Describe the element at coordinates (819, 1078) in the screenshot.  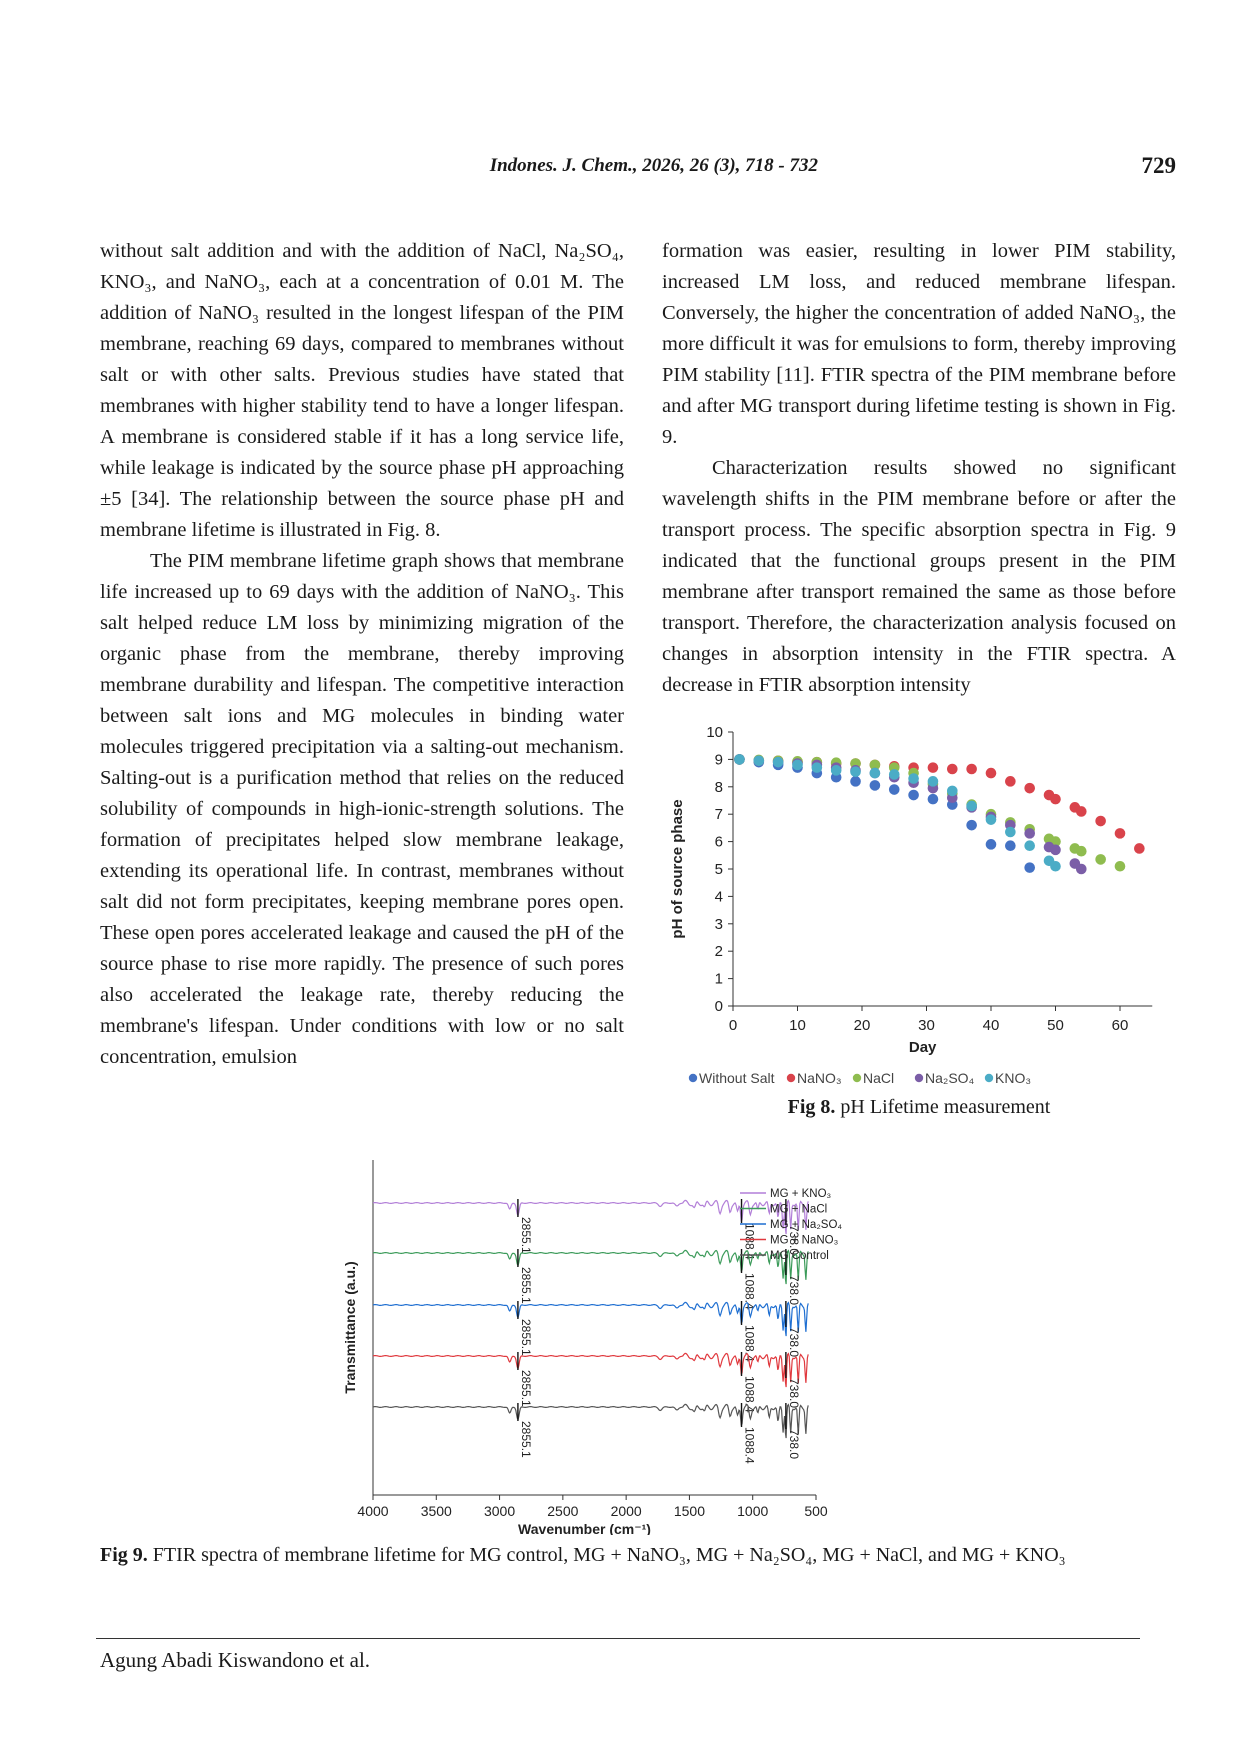
I see `legend-label: NaNO₃` at that location.